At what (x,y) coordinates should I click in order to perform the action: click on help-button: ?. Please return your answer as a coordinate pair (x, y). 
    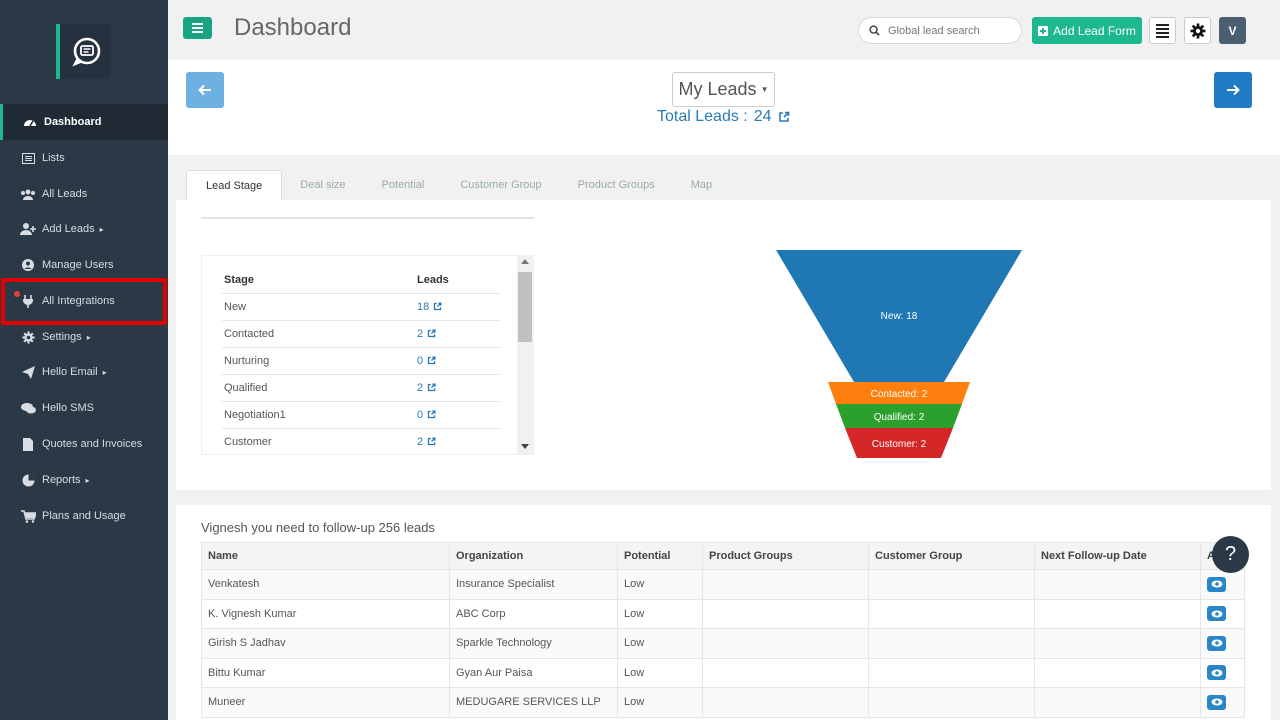
    Looking at the image, I should click on (1230, 554).